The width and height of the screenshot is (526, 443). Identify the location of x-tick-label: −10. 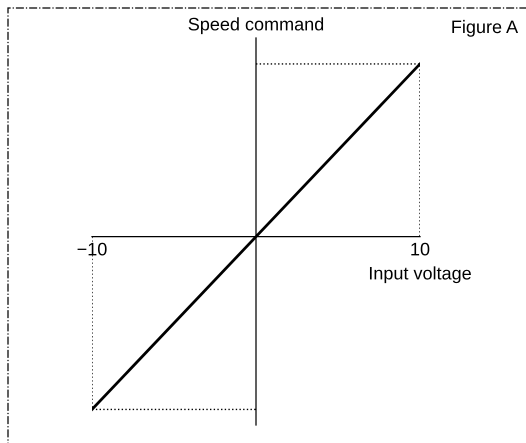
(92, 249).